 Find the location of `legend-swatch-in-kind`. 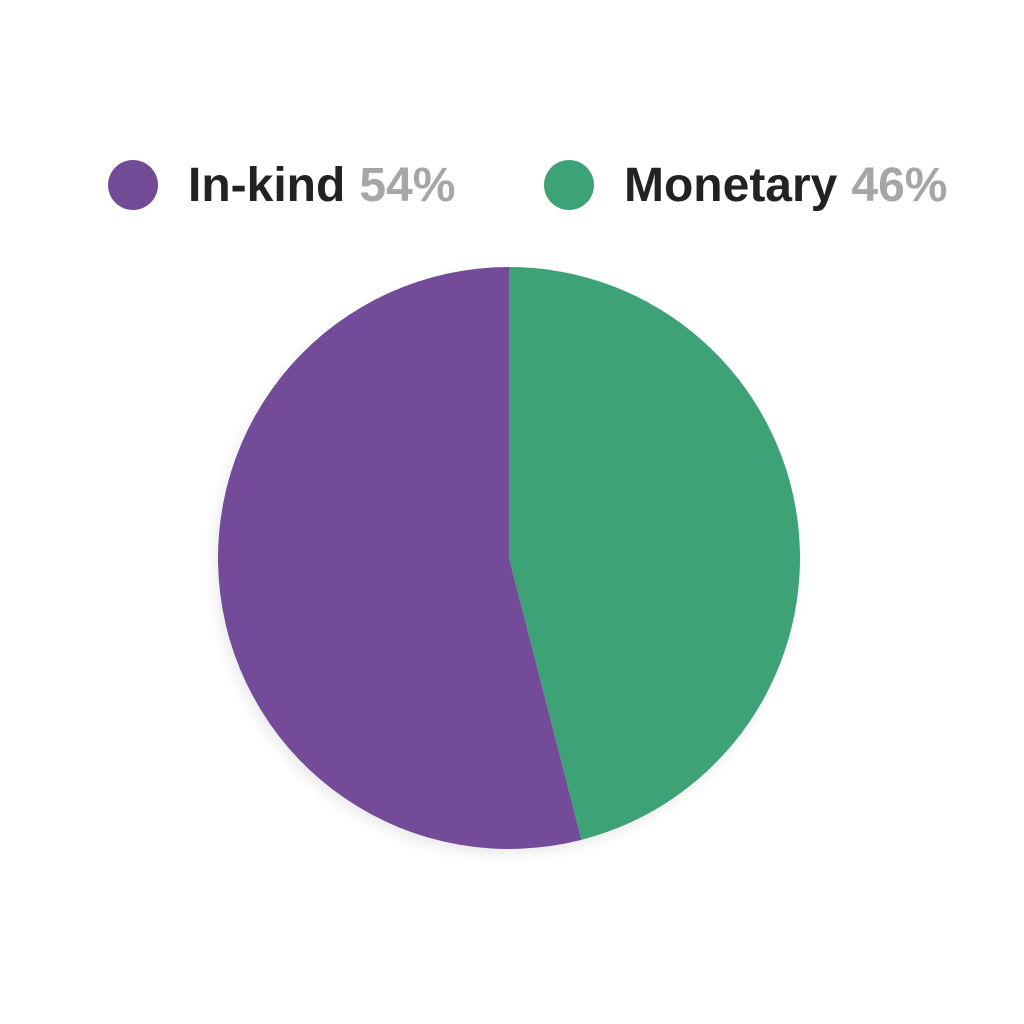

legend-swatch-in-kind is located at coordinates (133, 185).